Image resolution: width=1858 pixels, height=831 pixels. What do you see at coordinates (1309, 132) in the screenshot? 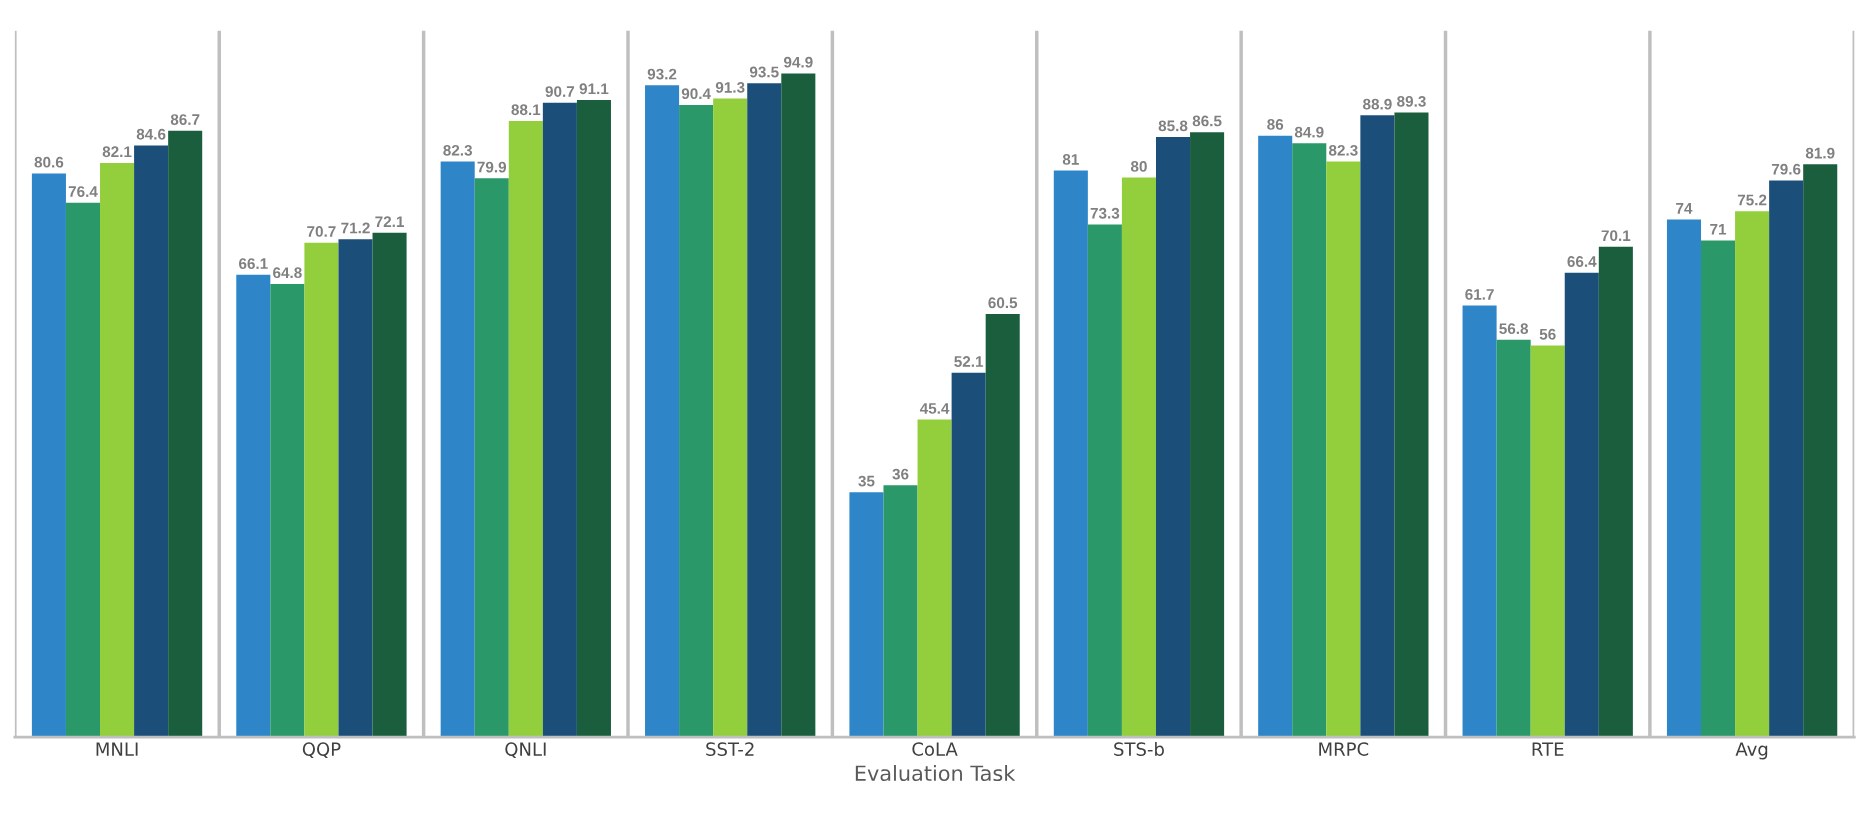
I see `data-label: 84.9` at bounding box center [1309, 132].